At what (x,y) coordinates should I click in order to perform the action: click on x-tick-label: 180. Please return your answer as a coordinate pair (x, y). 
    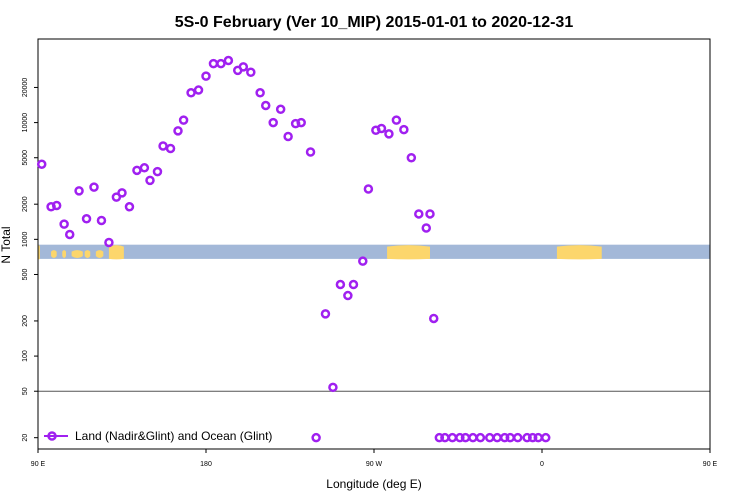
    Looking at the image, I should click on (206, 464).